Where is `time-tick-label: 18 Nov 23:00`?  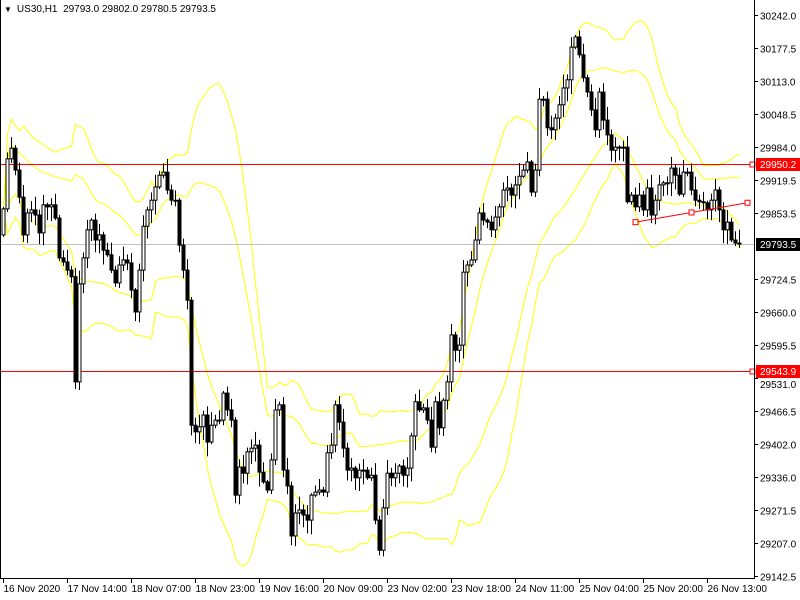
time-tick-label: 18 Nov 23:00 is located at coordinates (226, 589).